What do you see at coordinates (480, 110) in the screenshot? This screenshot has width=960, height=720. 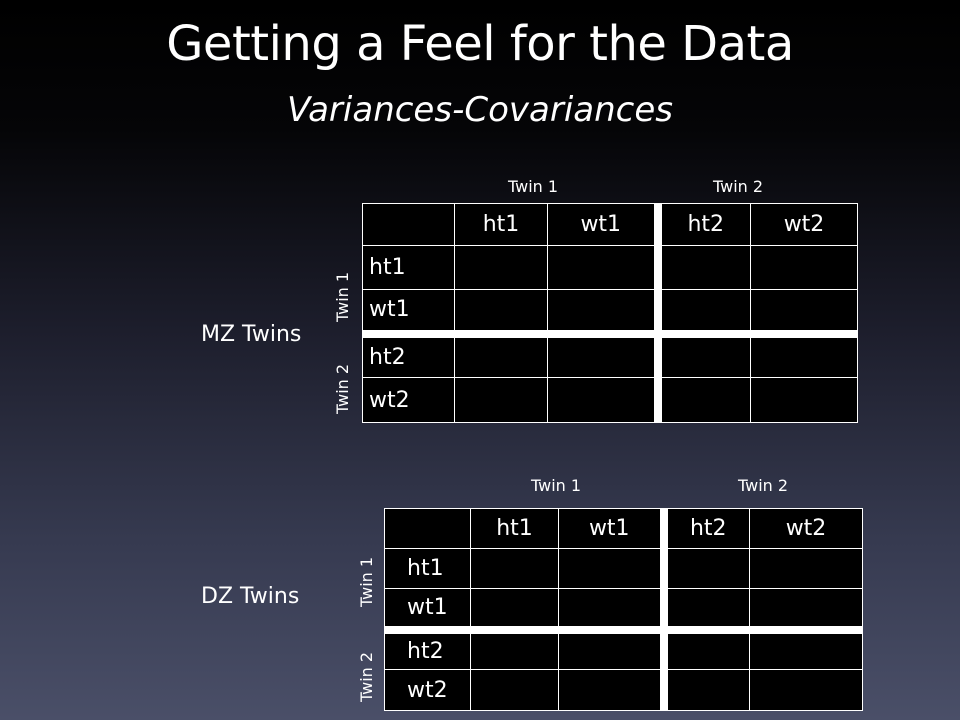 I see `slide-subtitle: Variances-Covariances` at bounding box center [480, 110].